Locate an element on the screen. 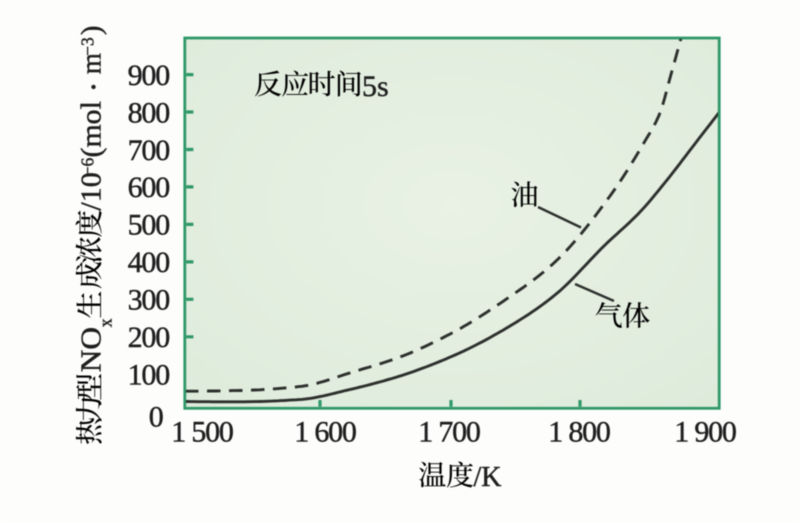 The height and width of the screenshot is (523, 800). svg-text: 500 is located at coordinates (149, 225).